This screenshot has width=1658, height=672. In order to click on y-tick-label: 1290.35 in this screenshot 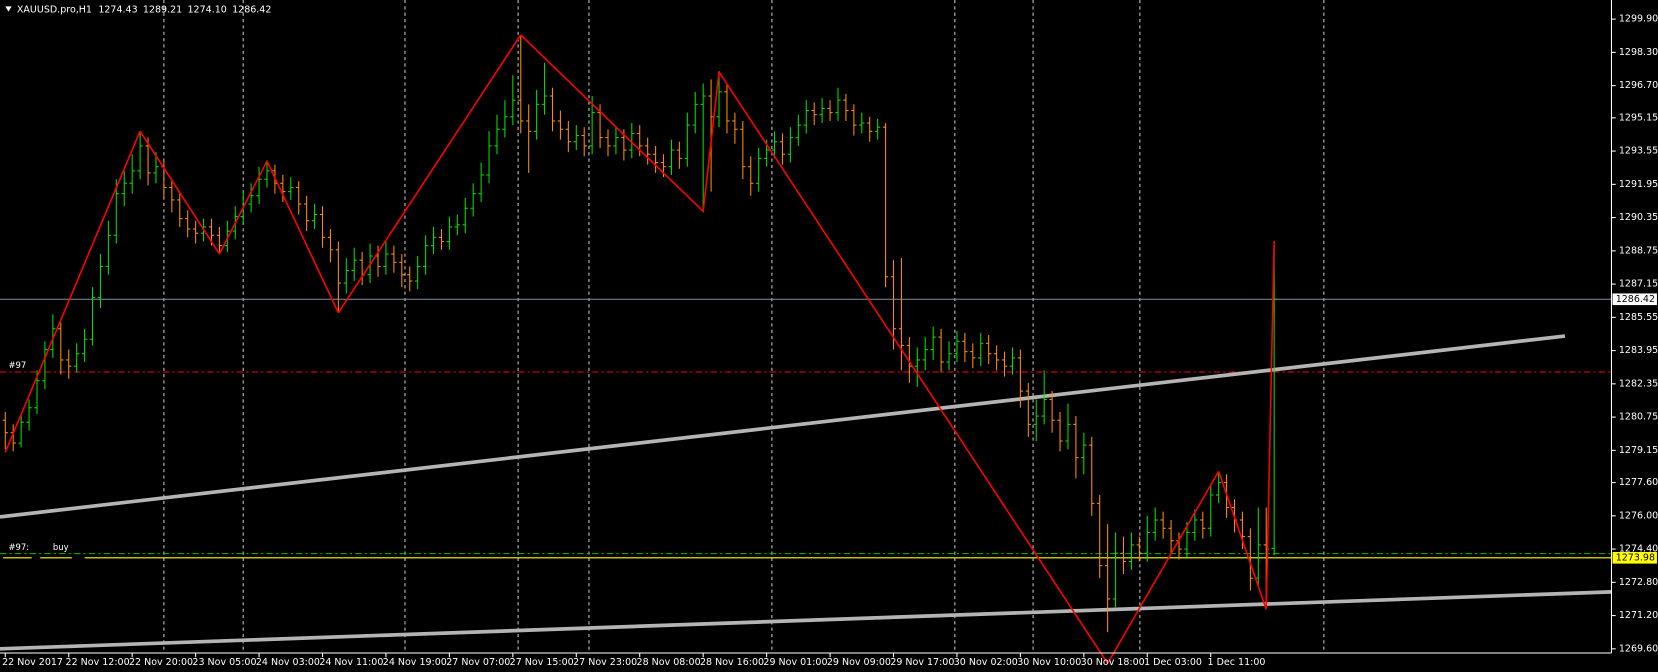, I will do `click(1638, 217)`.